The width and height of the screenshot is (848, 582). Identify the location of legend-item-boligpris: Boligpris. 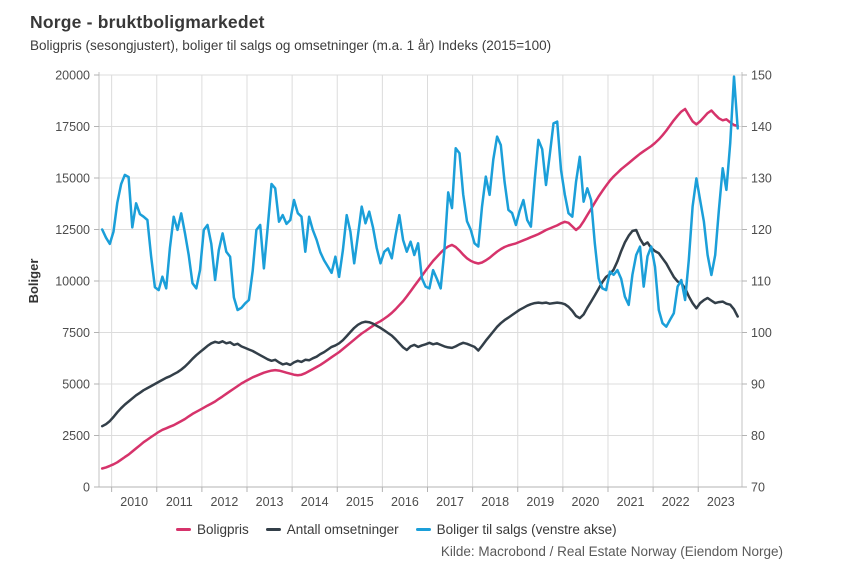
(212, 529).